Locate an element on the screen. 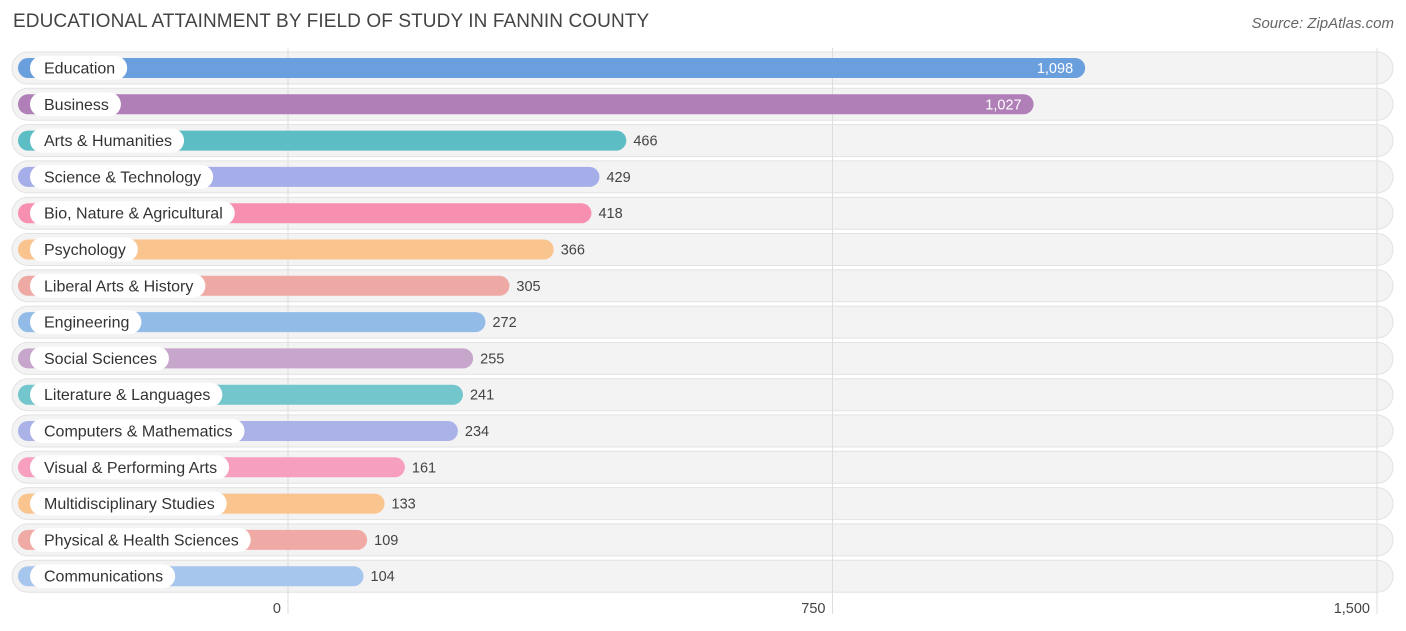 The height and width of the screenshot is (631, 1406). category-label: Psychology is located at coordinates (85, 250).